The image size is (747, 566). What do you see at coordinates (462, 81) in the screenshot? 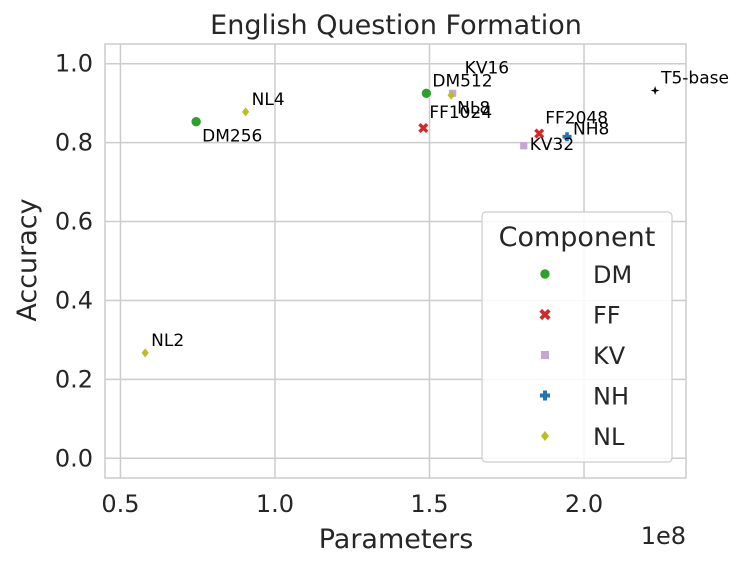
I see `annotation-dm512: DM512` at bounding box center [462, 81].